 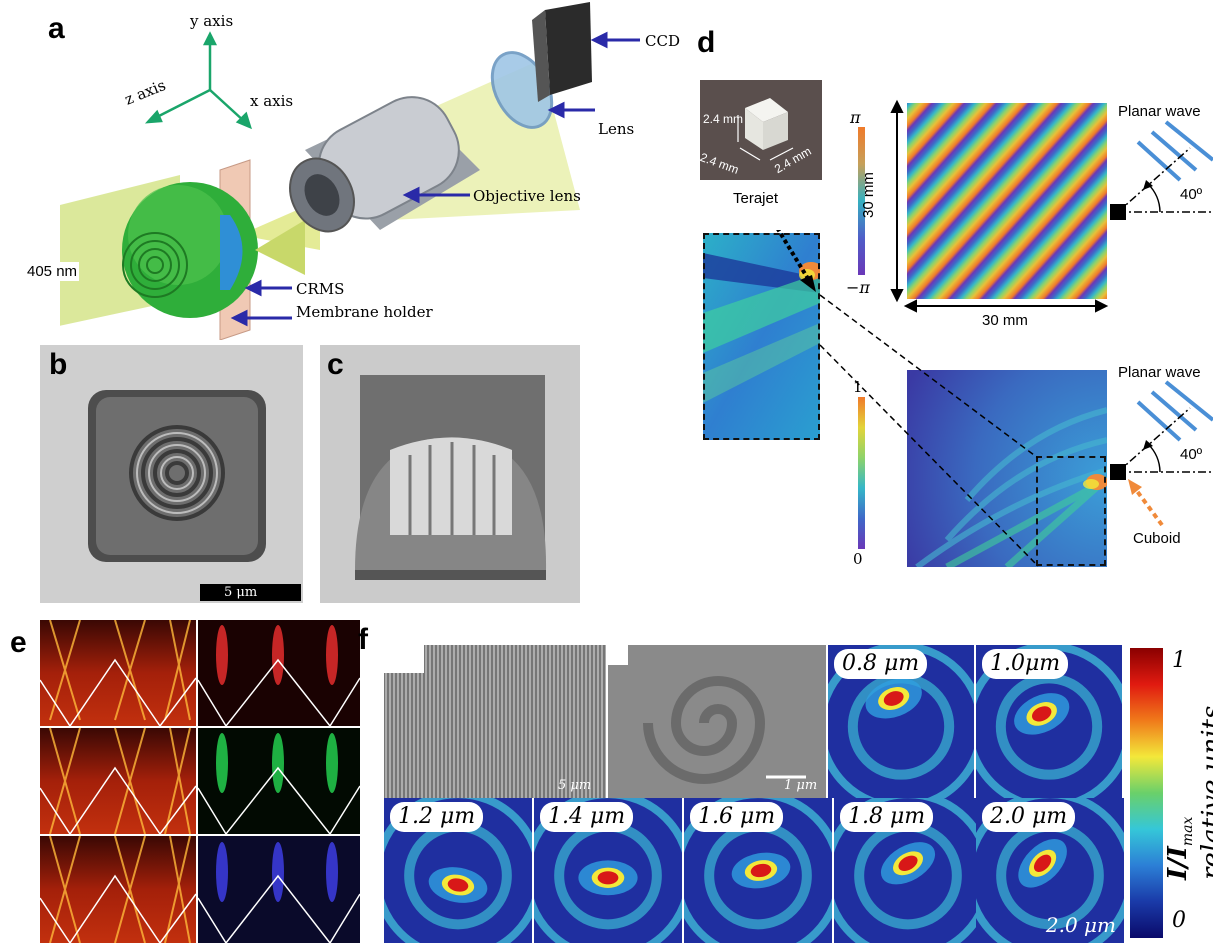 What do you see at coordinates (1179, 920) in the screenshot?
I see `panel-f-colorbar-bottom-label: 0` at bounding box center [1179, 920].